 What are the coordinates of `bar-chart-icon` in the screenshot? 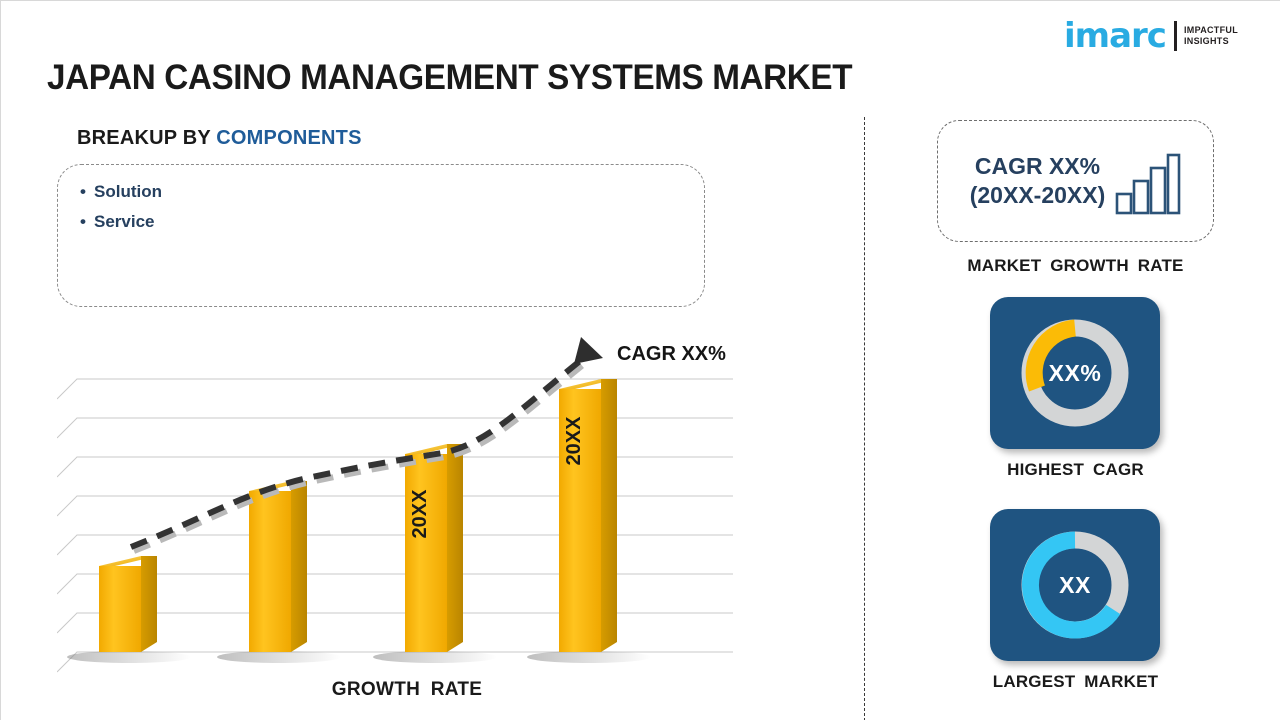 It's located at (1148, 184).